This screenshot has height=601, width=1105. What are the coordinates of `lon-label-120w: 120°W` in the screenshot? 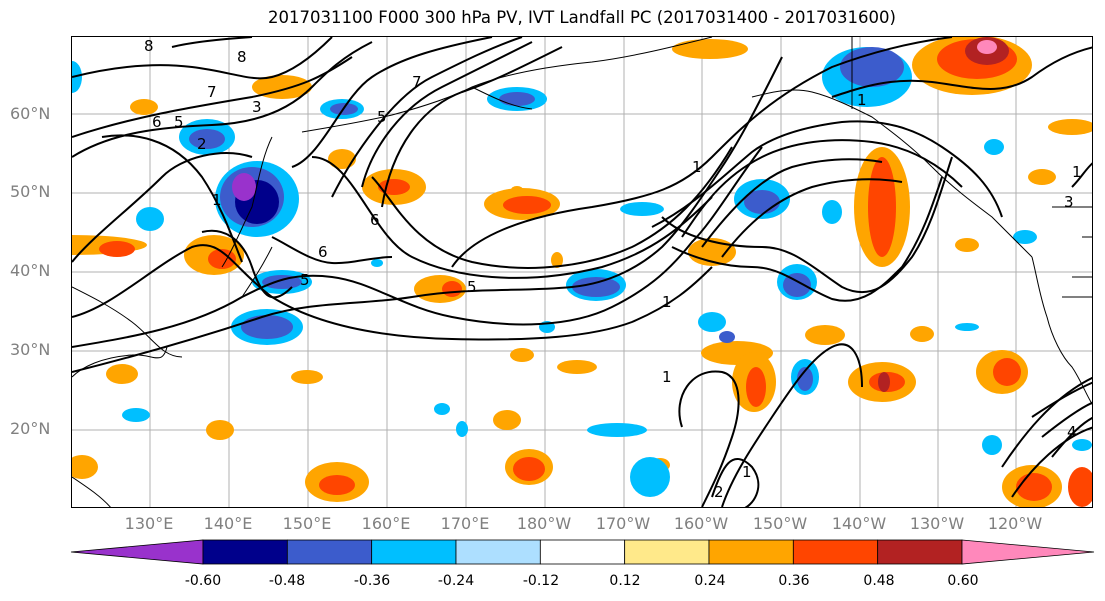 It's located at (1015, 523).